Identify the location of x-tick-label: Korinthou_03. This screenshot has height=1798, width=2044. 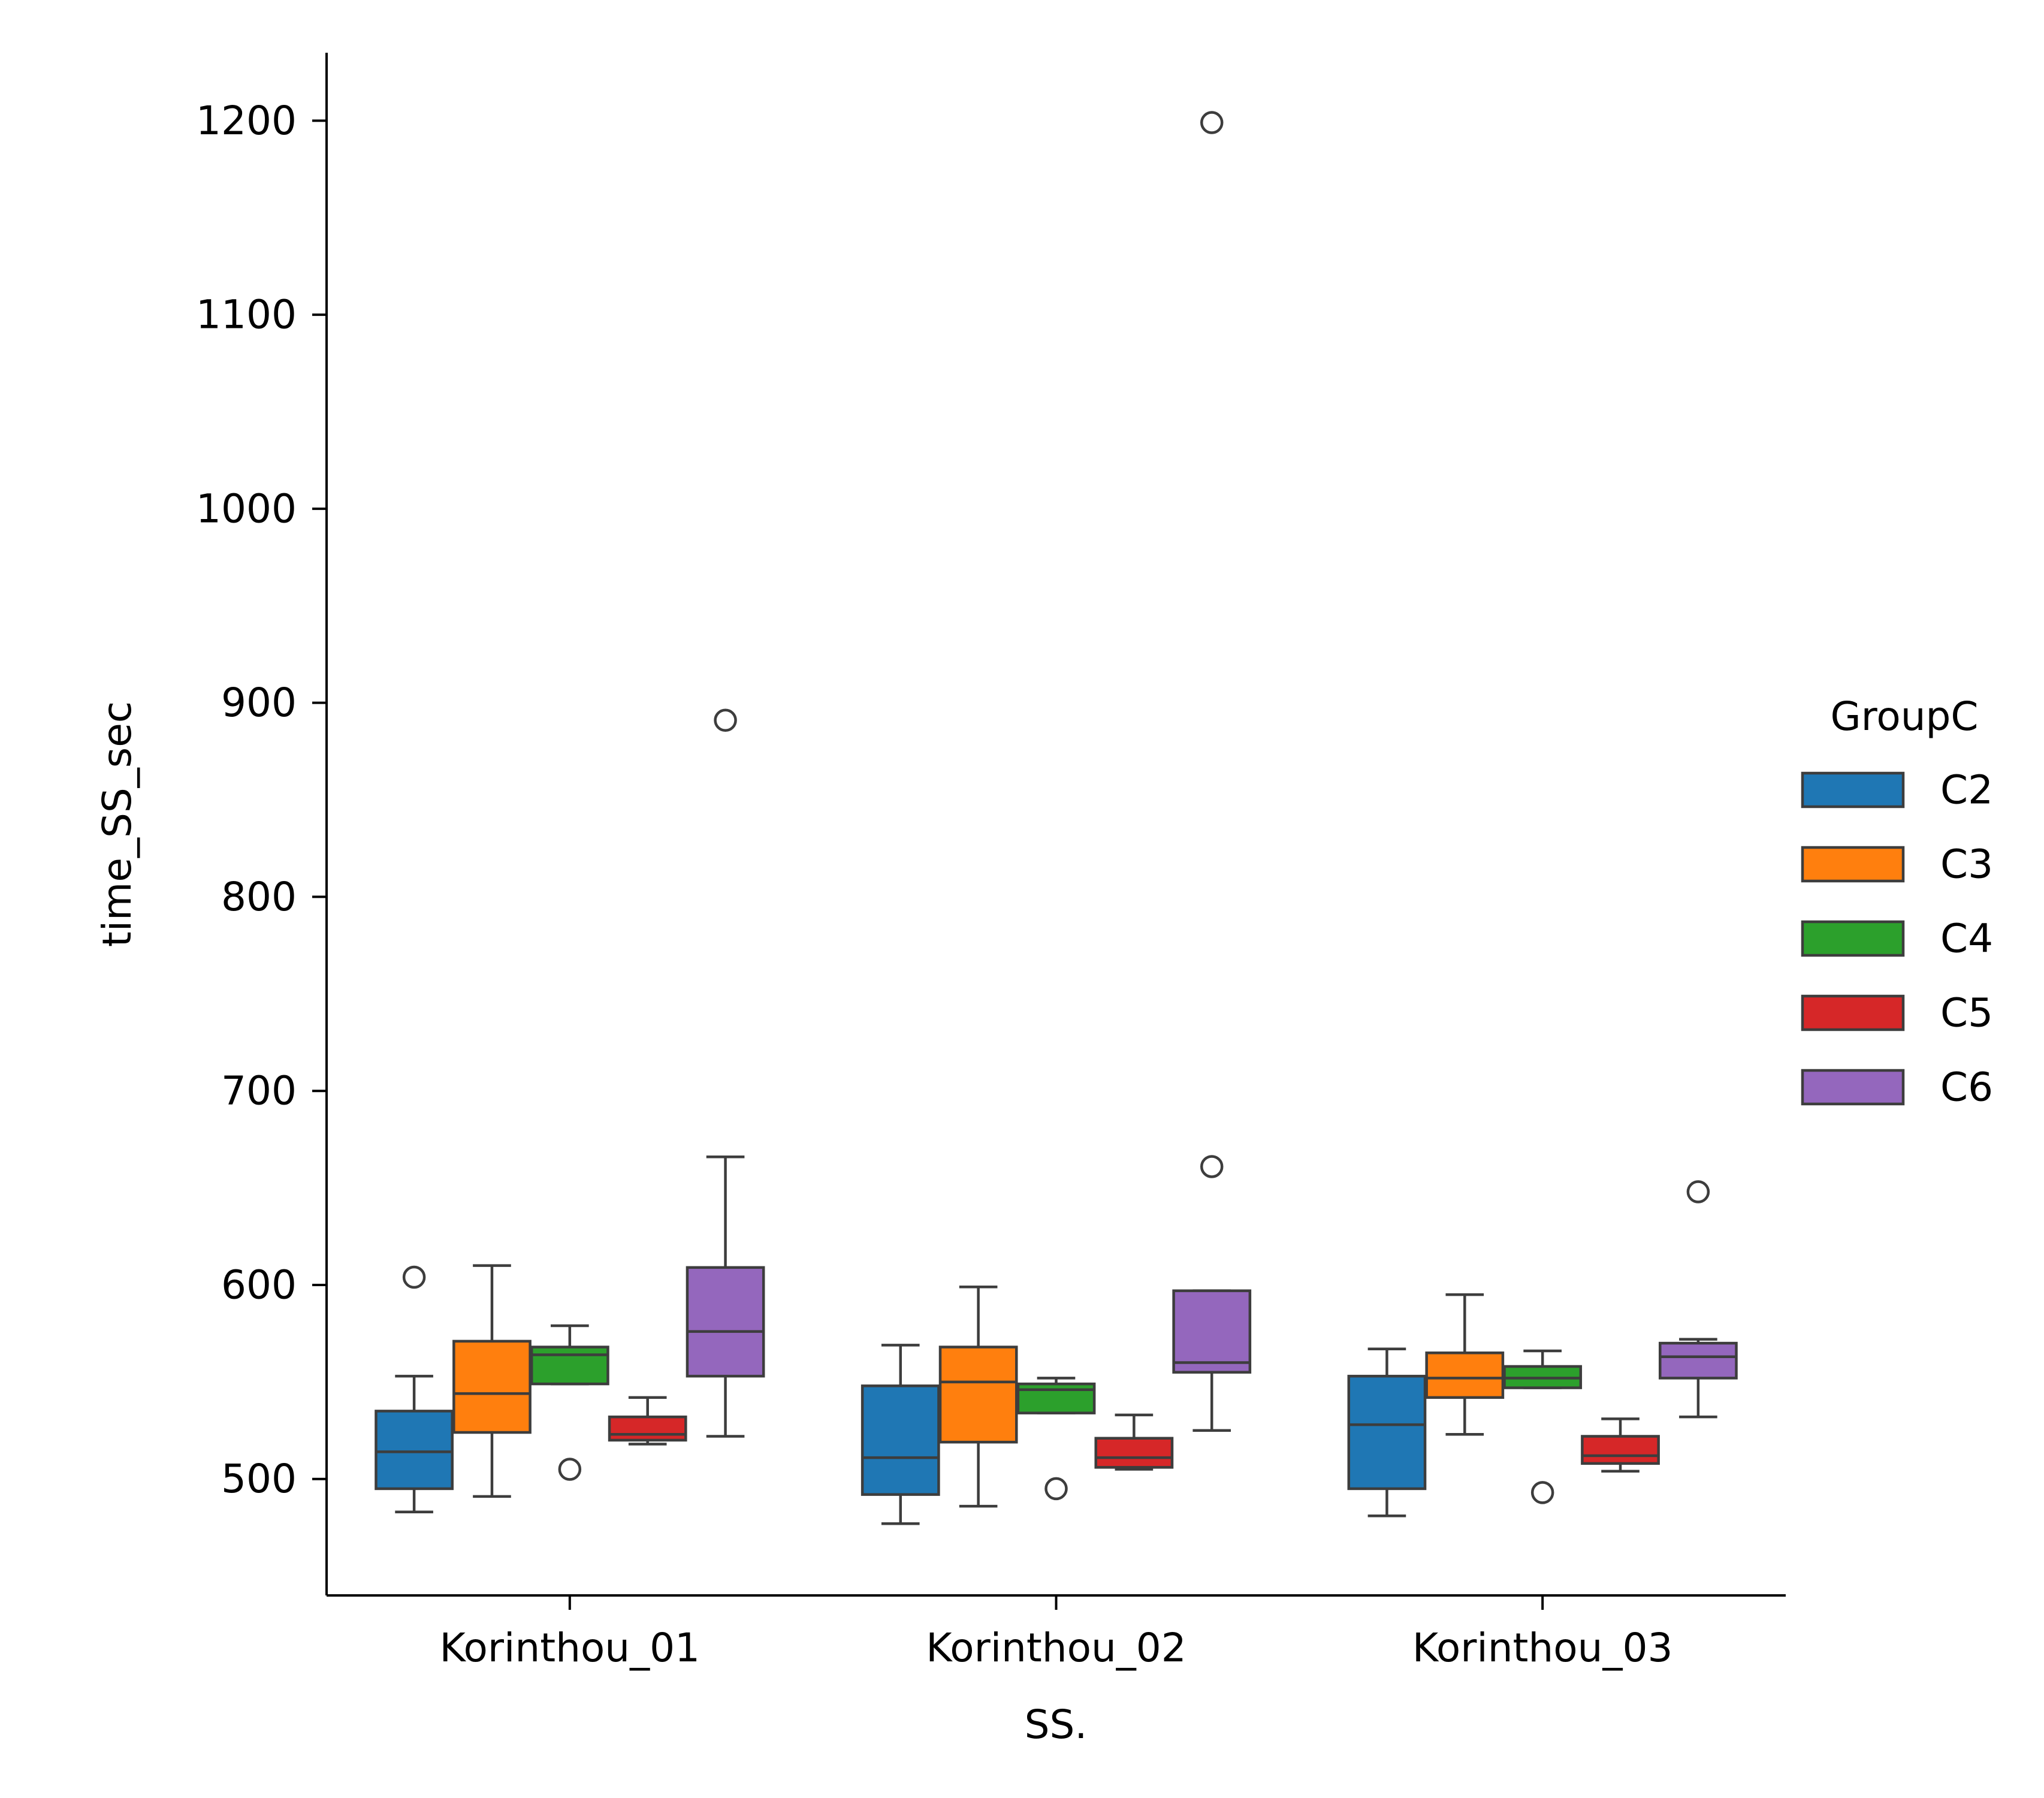
(1543, 1648).